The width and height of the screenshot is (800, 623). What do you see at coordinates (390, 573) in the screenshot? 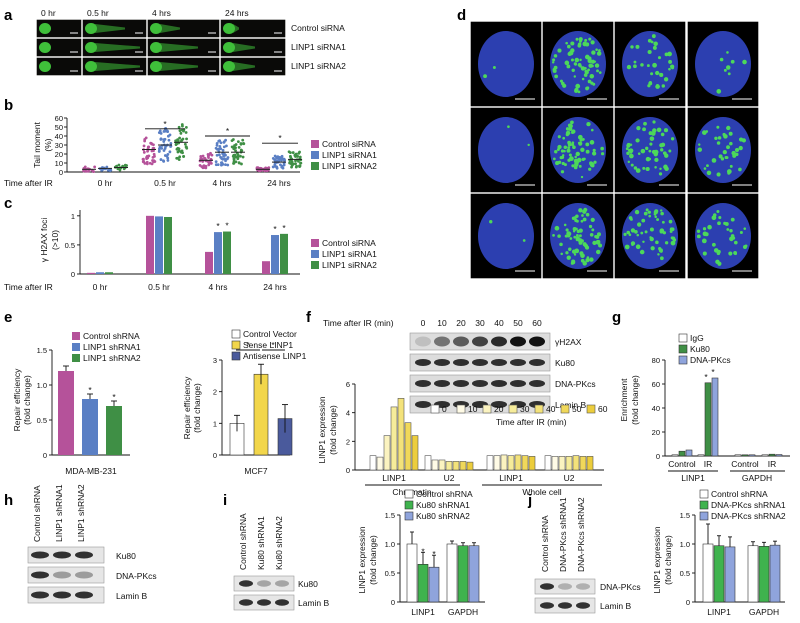
I see `panel-i-y-tick-label: 0.5` at bounding box center [390, 573].